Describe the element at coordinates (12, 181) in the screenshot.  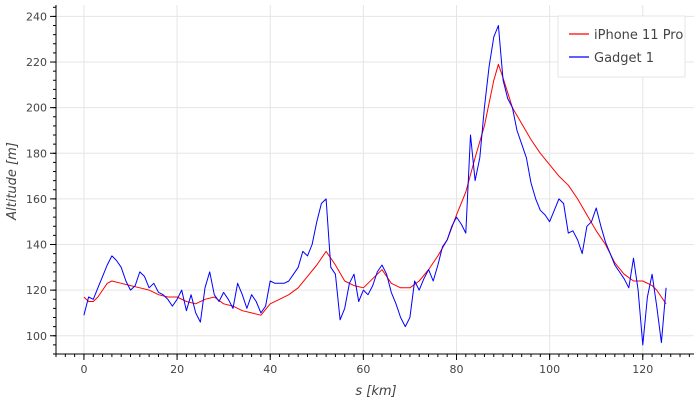
I see `y-axis-label: Altitude [m]` at that location.